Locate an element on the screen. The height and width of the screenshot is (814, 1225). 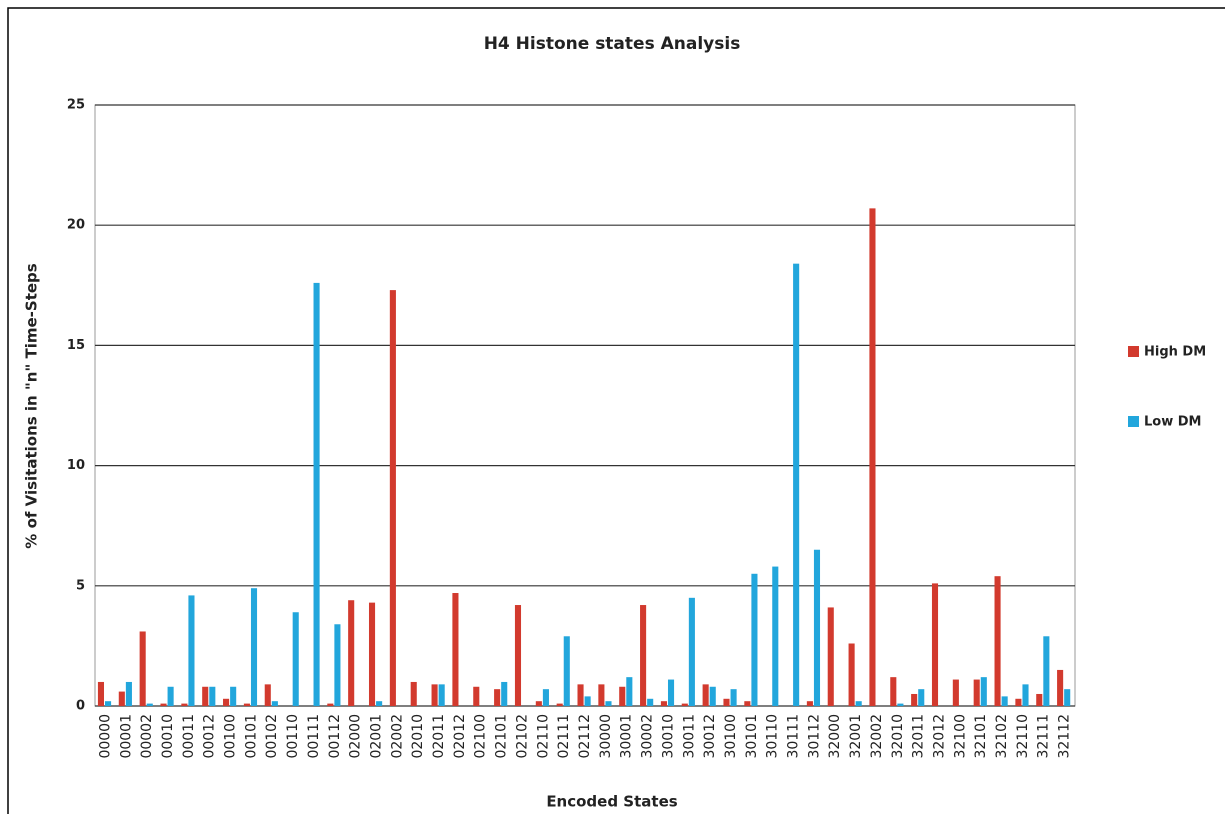
y-tick-label: 10 is located at coordinates (76, 465).